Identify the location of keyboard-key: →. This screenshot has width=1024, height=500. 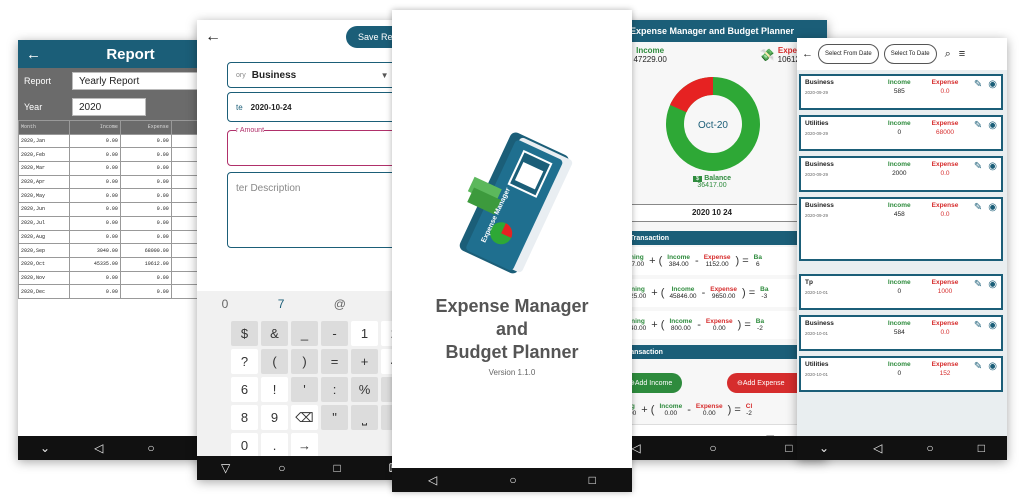
(304, 445).